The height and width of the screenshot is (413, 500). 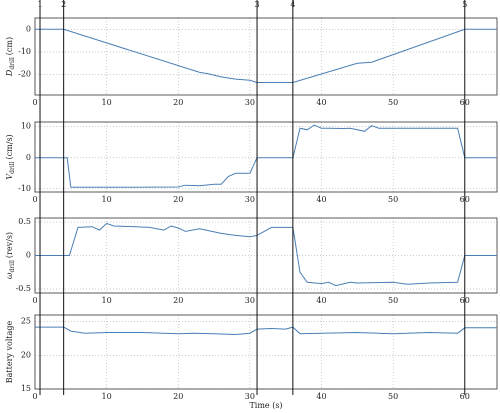 I want to click on y-axis-label: Ddrill (cm), so click(x=10, y=57).